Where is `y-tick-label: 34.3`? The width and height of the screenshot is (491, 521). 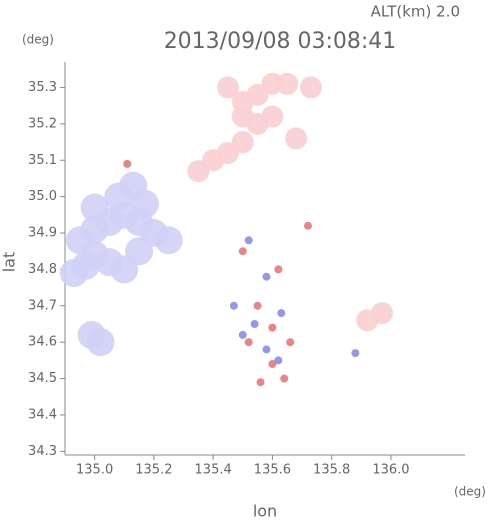 y-tick-label: 34.3 is located at coordinates (42, 451).